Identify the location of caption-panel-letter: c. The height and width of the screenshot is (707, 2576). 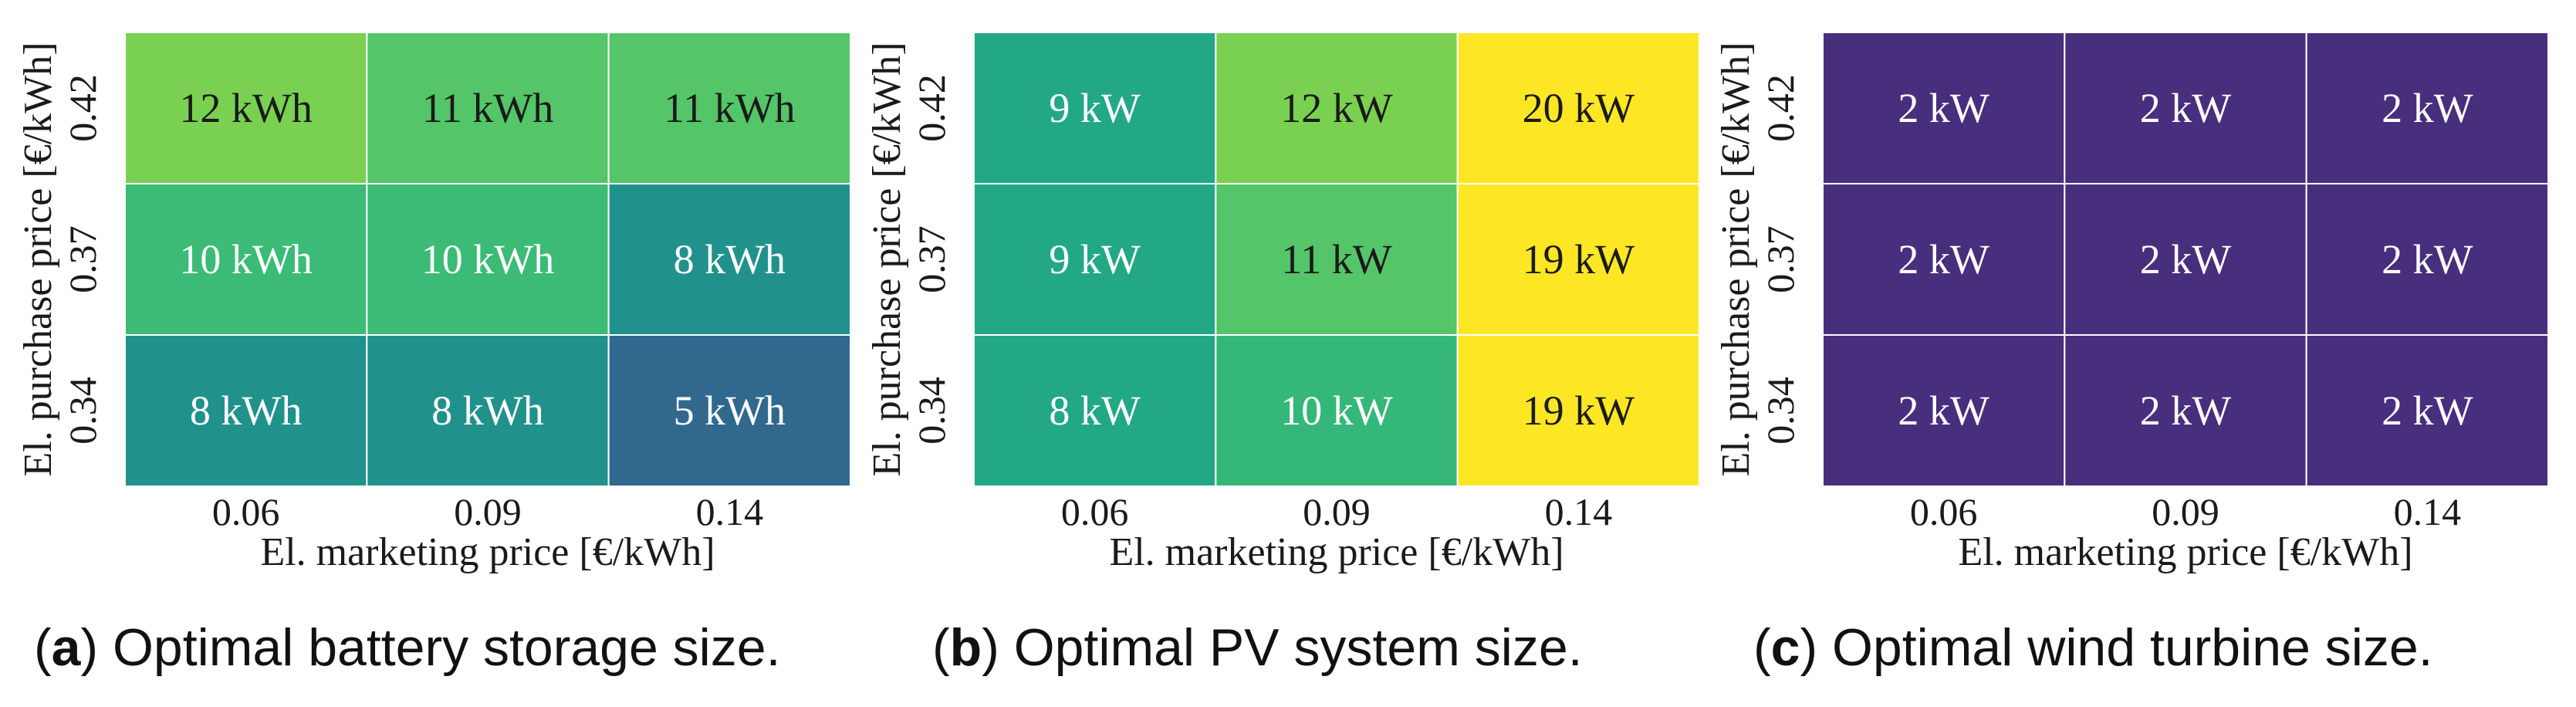
(1785, 648).